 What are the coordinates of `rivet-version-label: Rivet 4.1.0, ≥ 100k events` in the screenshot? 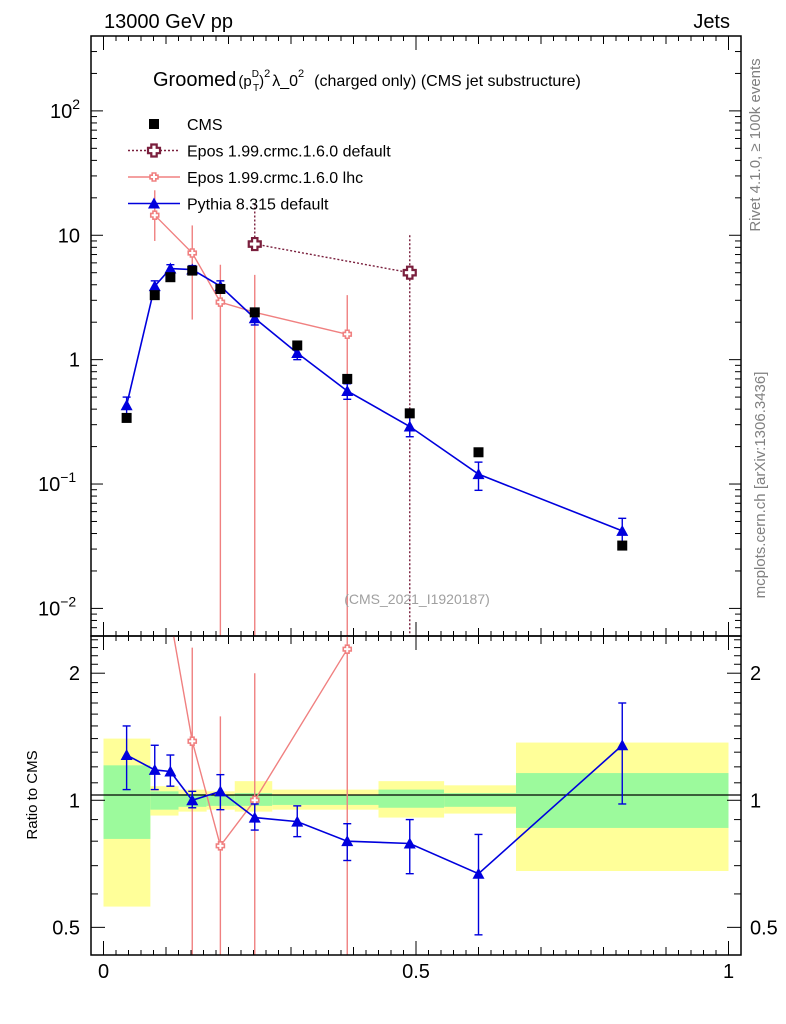 It's located at (755, 144).